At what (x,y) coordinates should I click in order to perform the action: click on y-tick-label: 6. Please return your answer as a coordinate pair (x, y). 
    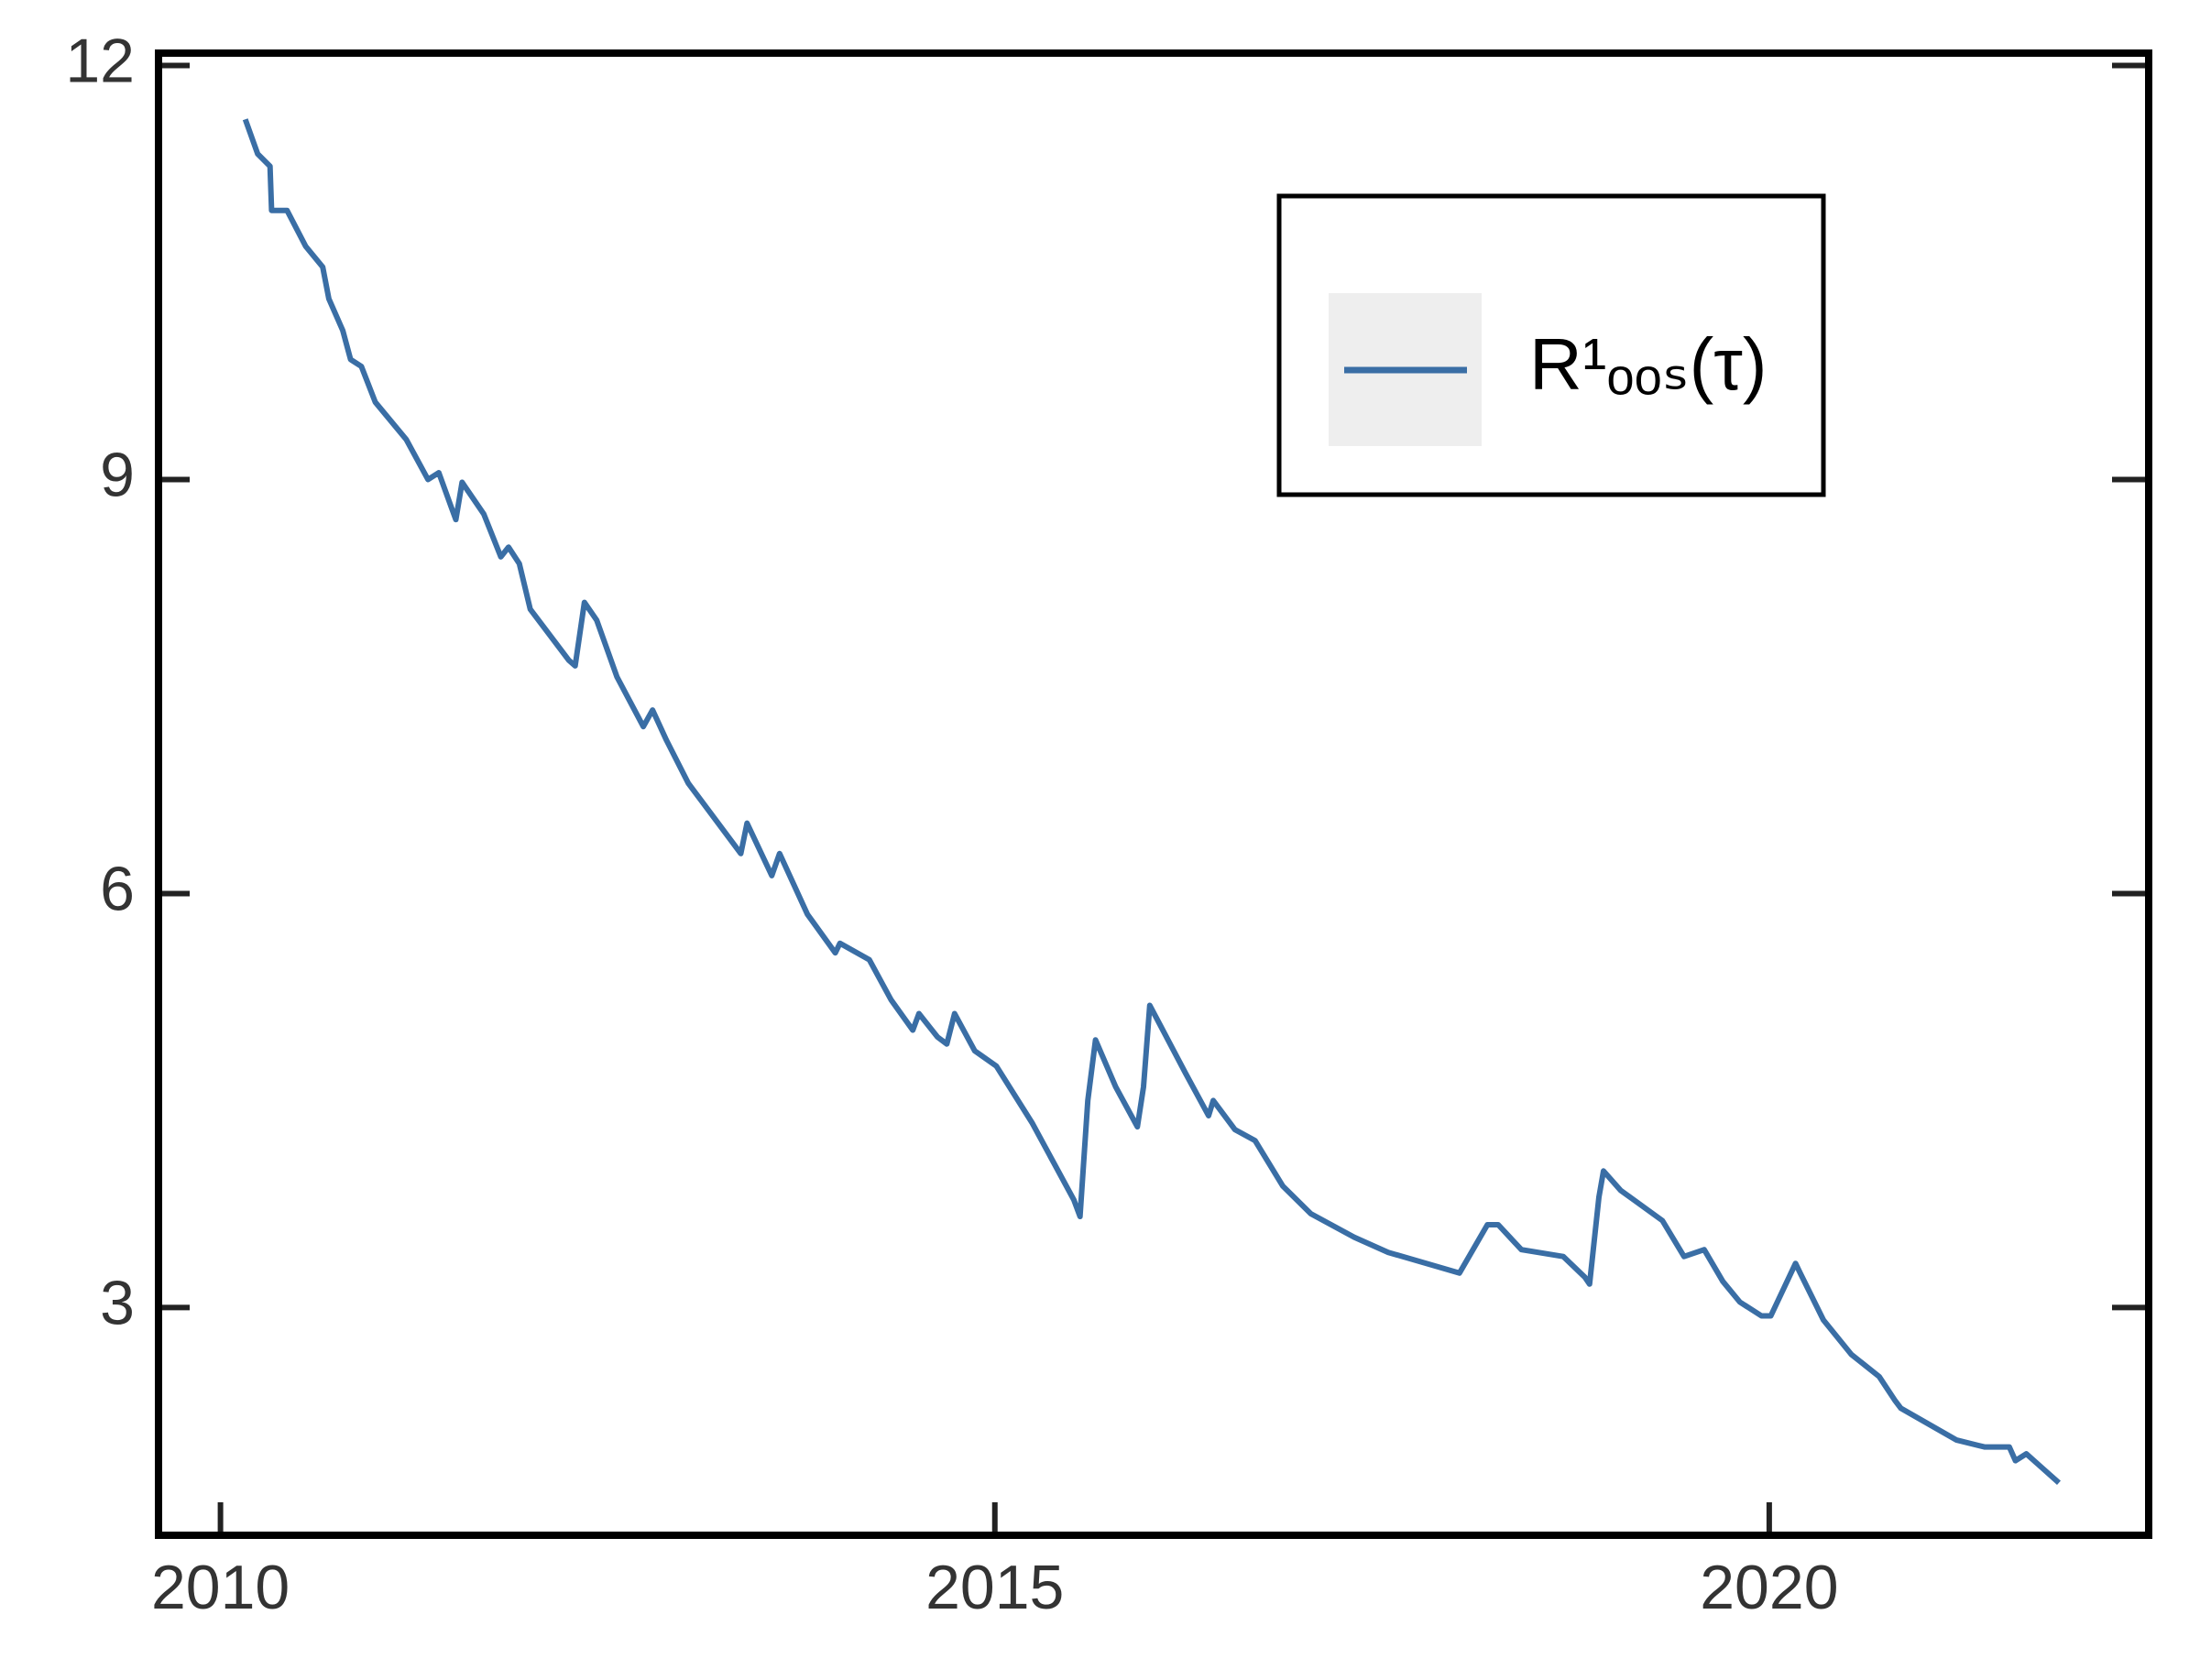
    Looking at the image, I should click on (117, 888).